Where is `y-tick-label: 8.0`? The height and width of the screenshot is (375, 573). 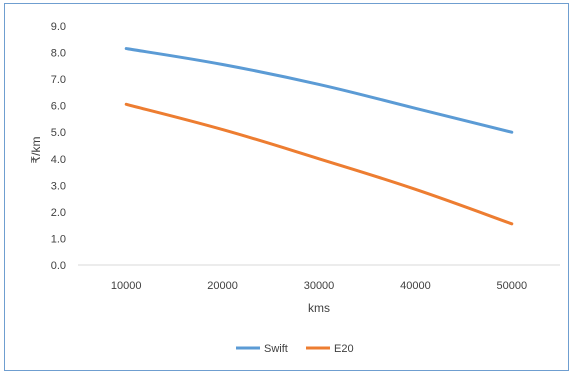 y-tick-label: 8.0 is located at coordinates (58, 54).